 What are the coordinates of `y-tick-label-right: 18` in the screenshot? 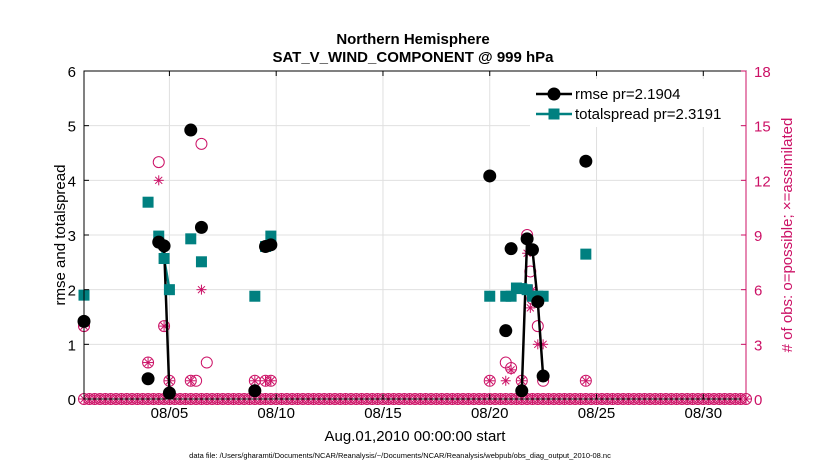 It's located at (762, 72).